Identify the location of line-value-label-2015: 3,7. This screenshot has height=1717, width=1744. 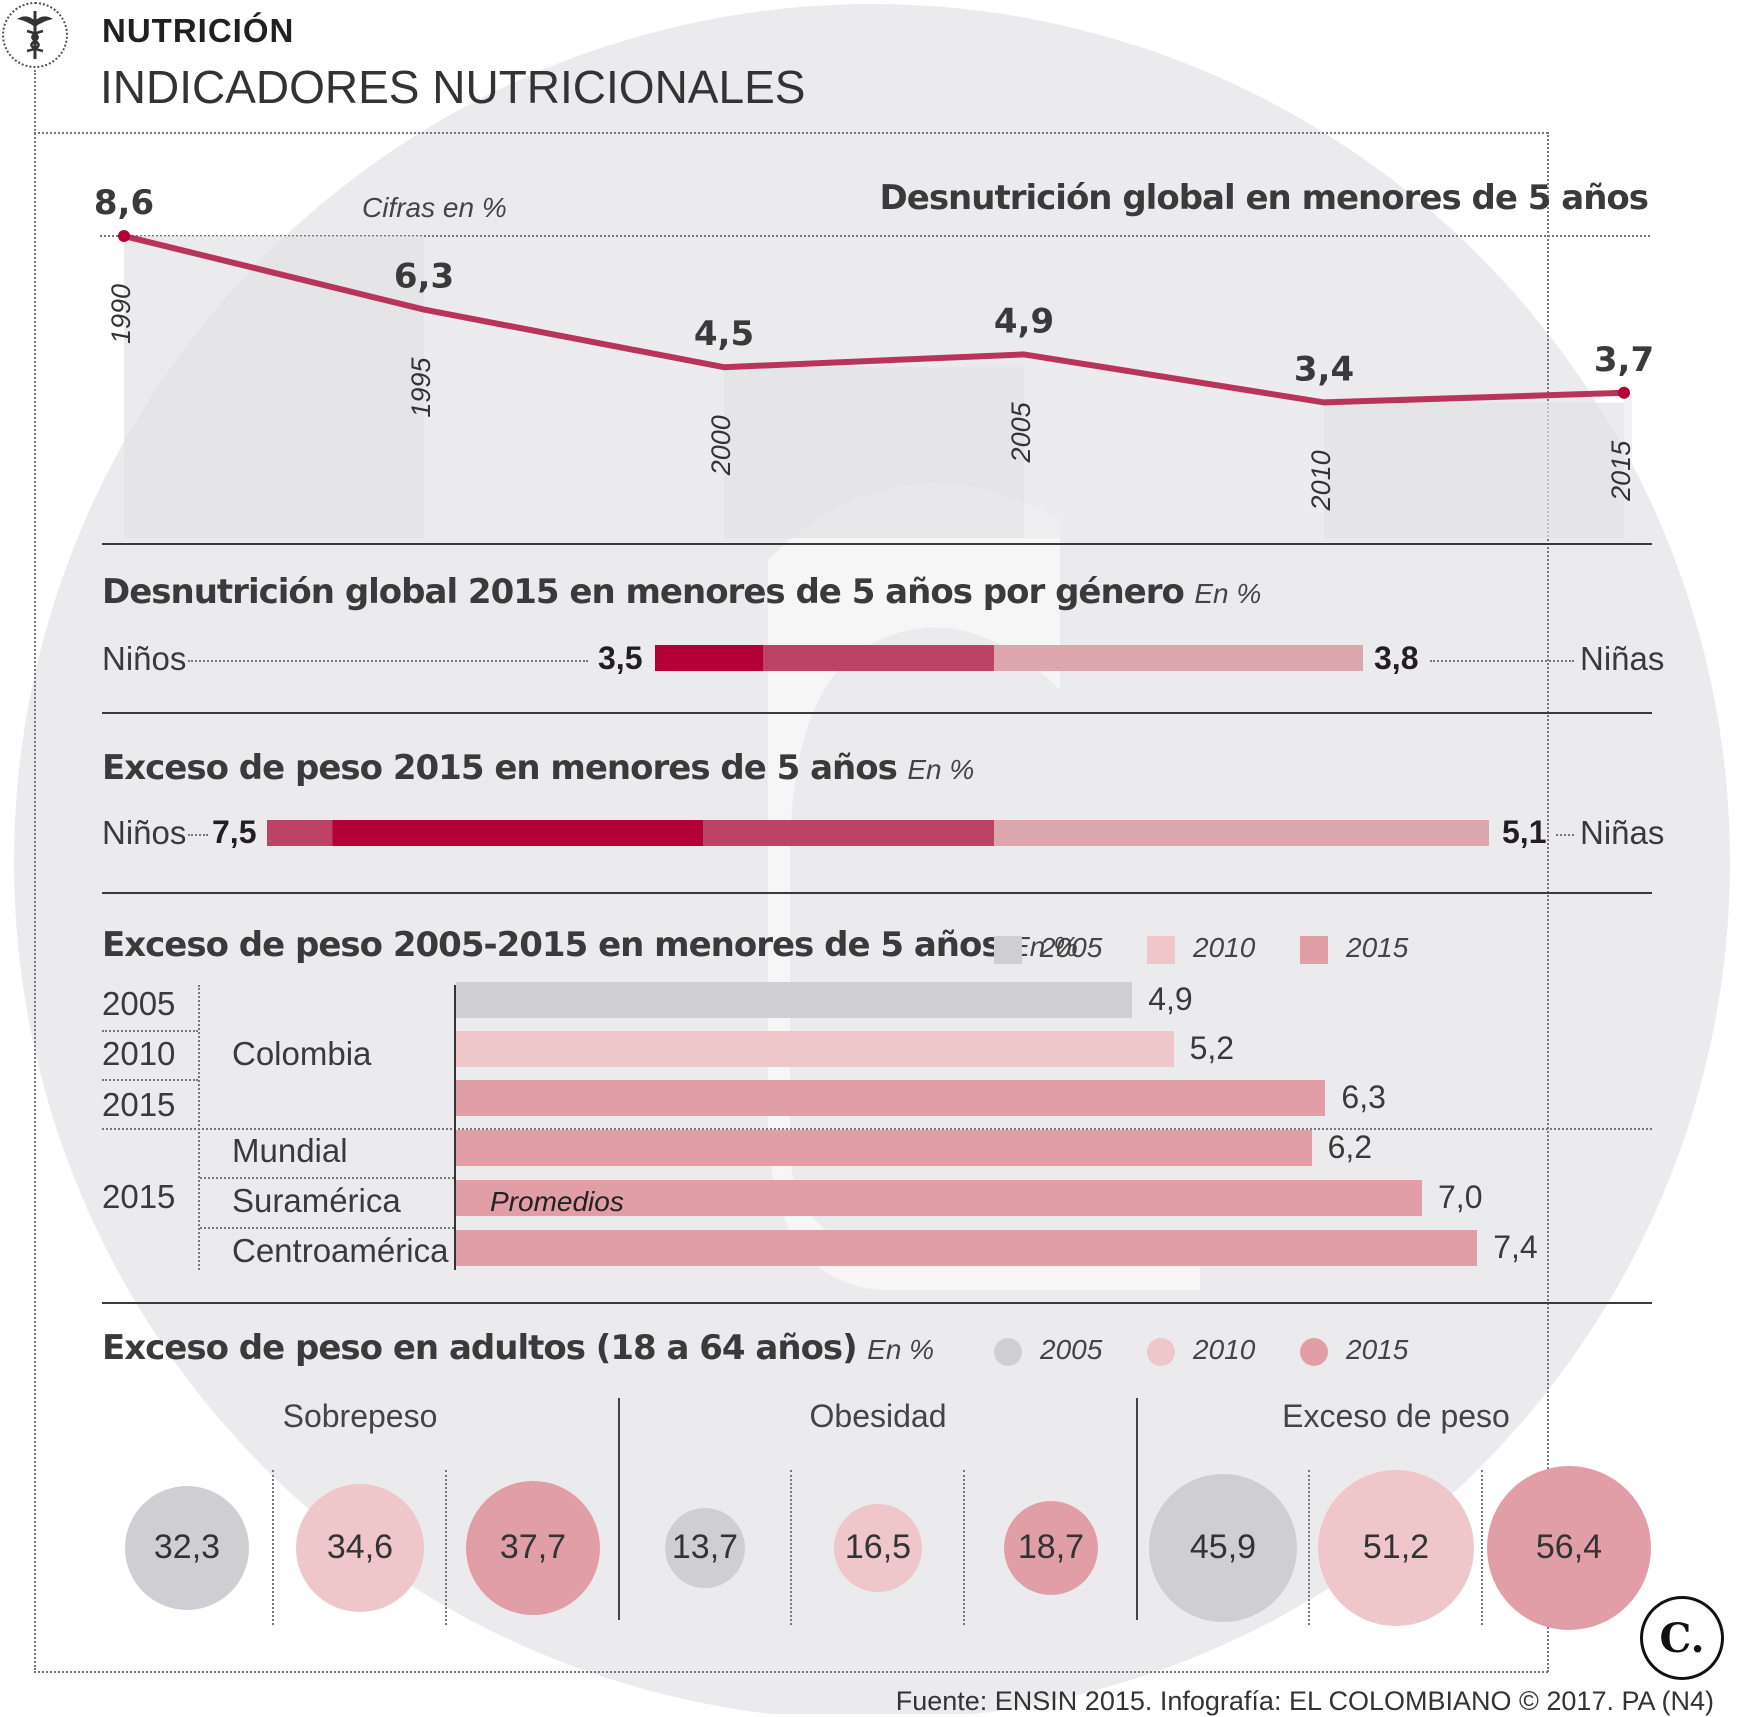
(1624, 360).